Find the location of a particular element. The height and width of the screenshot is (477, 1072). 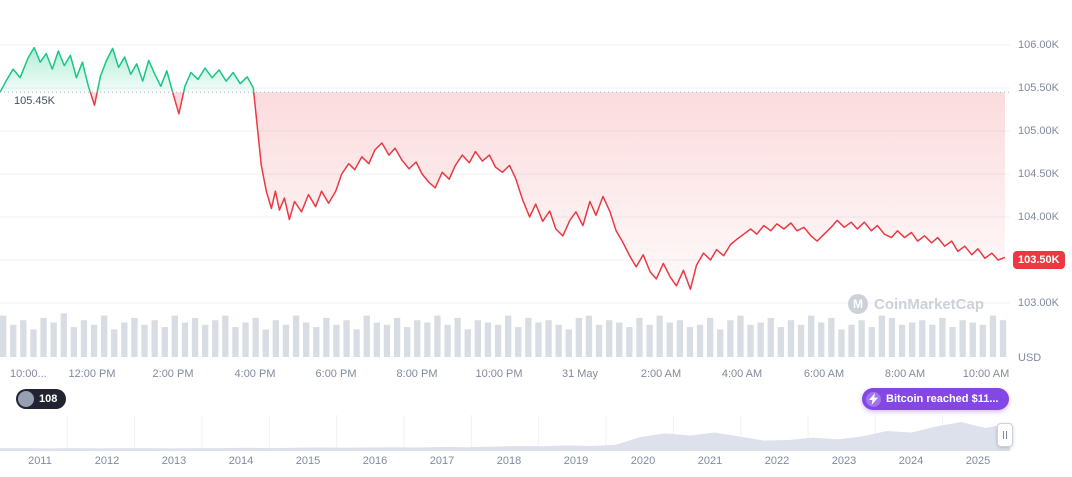

time-axis-tick: 4:00 PM is located at coordinates (255, 374).